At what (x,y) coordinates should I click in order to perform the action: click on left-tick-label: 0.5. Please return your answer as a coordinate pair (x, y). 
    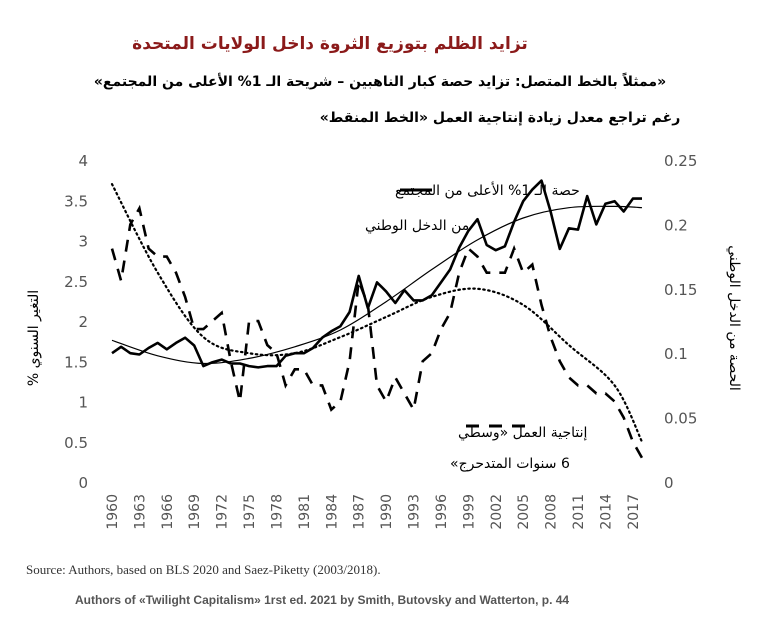
    Looking at the image, I should click on (76, 443).